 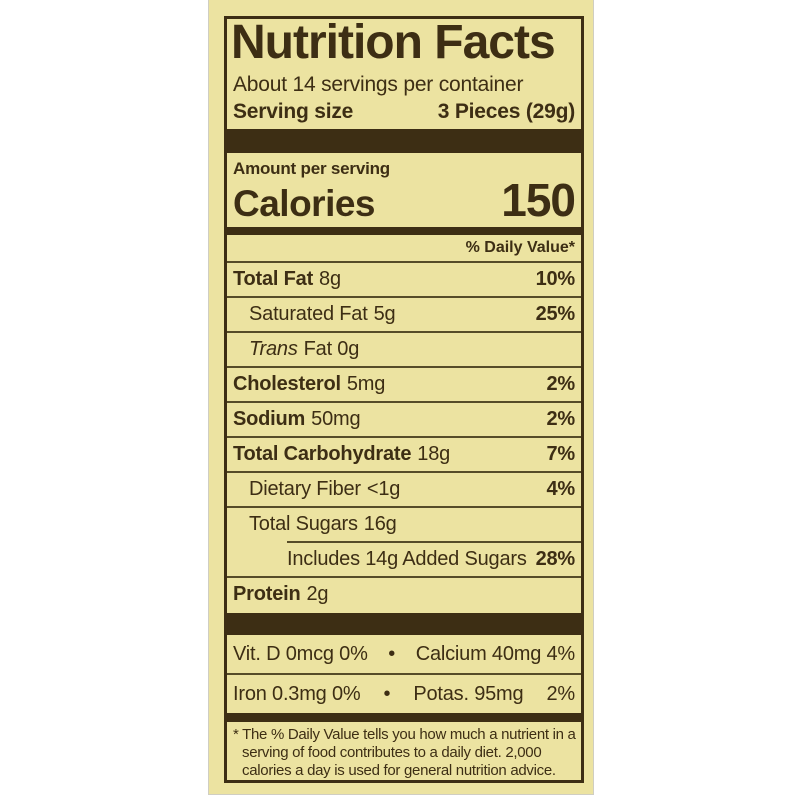 I want to click on serving-size-label: Serving size, so click(x=293, y=111).